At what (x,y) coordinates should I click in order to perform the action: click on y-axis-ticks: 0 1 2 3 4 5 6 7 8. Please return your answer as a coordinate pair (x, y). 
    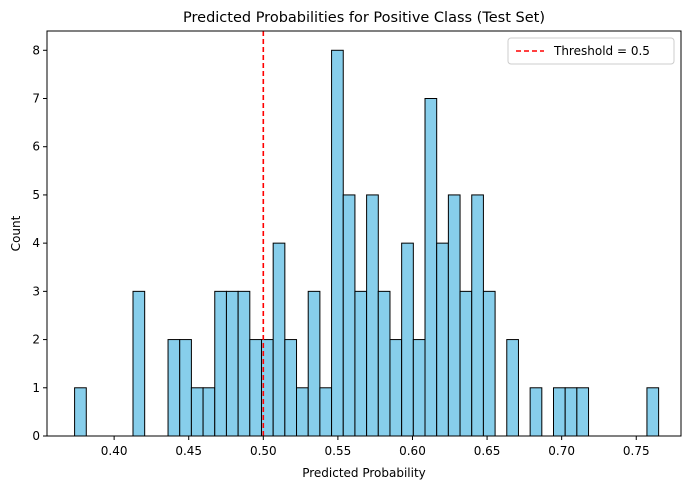
    Looking at the image, I should click on (39, 243).